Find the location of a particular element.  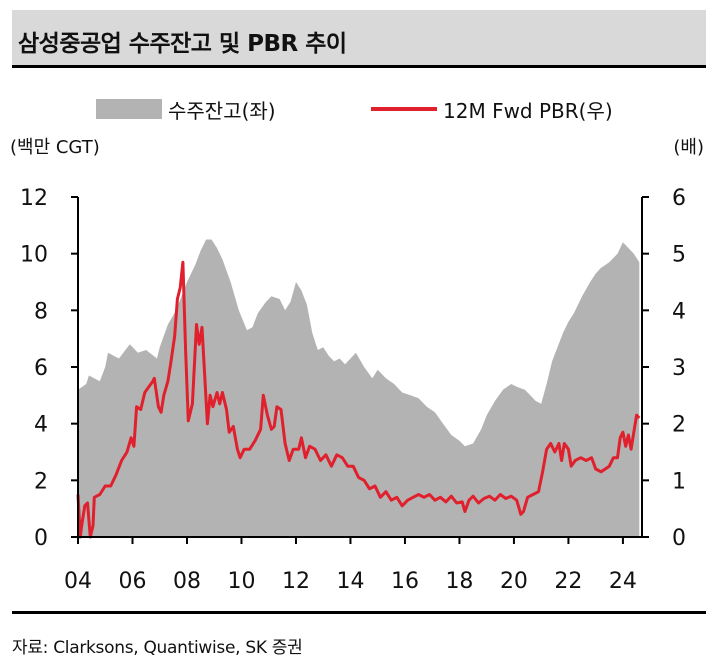

x-tick-label: 16 is located at coordinates (405, 581).